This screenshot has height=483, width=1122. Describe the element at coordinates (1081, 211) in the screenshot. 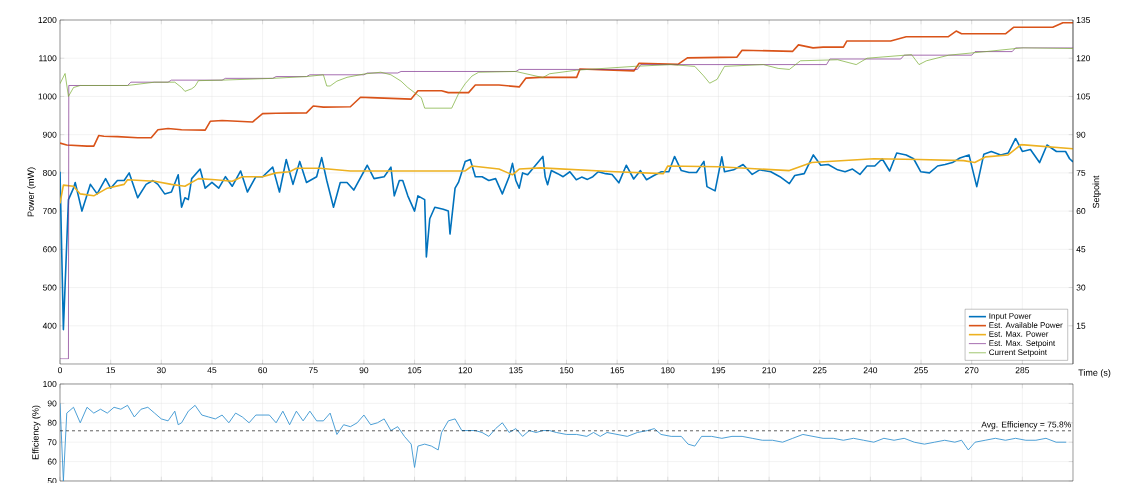

I see `y2-tick-label: 60` at that location.